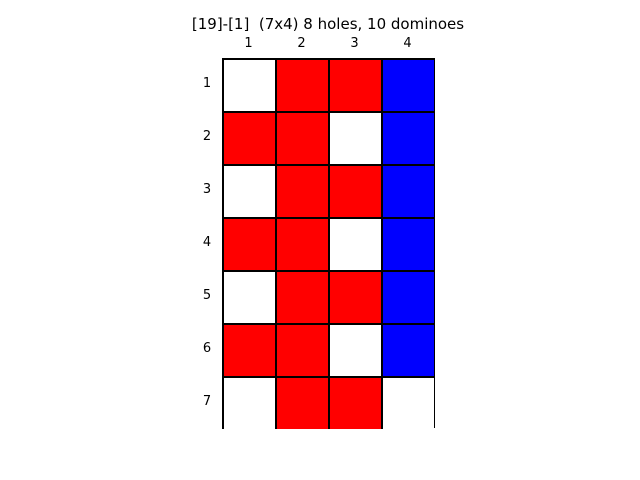  I want to click on column-label-2: 2, so click(301, 43).